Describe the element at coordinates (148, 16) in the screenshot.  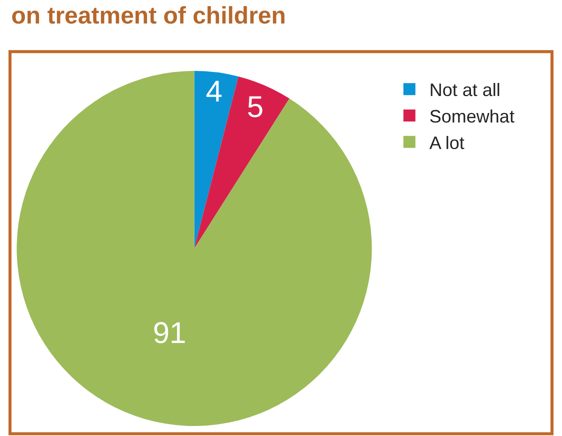
I see `chart-title: on treatment of children` at that location.